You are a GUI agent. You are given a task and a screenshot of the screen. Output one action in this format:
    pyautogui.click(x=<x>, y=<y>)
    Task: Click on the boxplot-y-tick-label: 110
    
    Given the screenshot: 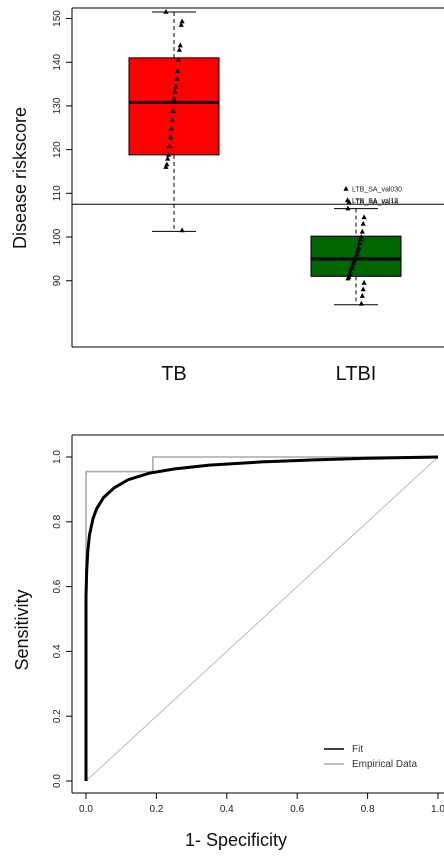 What is the action you would take?
    pyautogui.click(x=57, y=193)
    